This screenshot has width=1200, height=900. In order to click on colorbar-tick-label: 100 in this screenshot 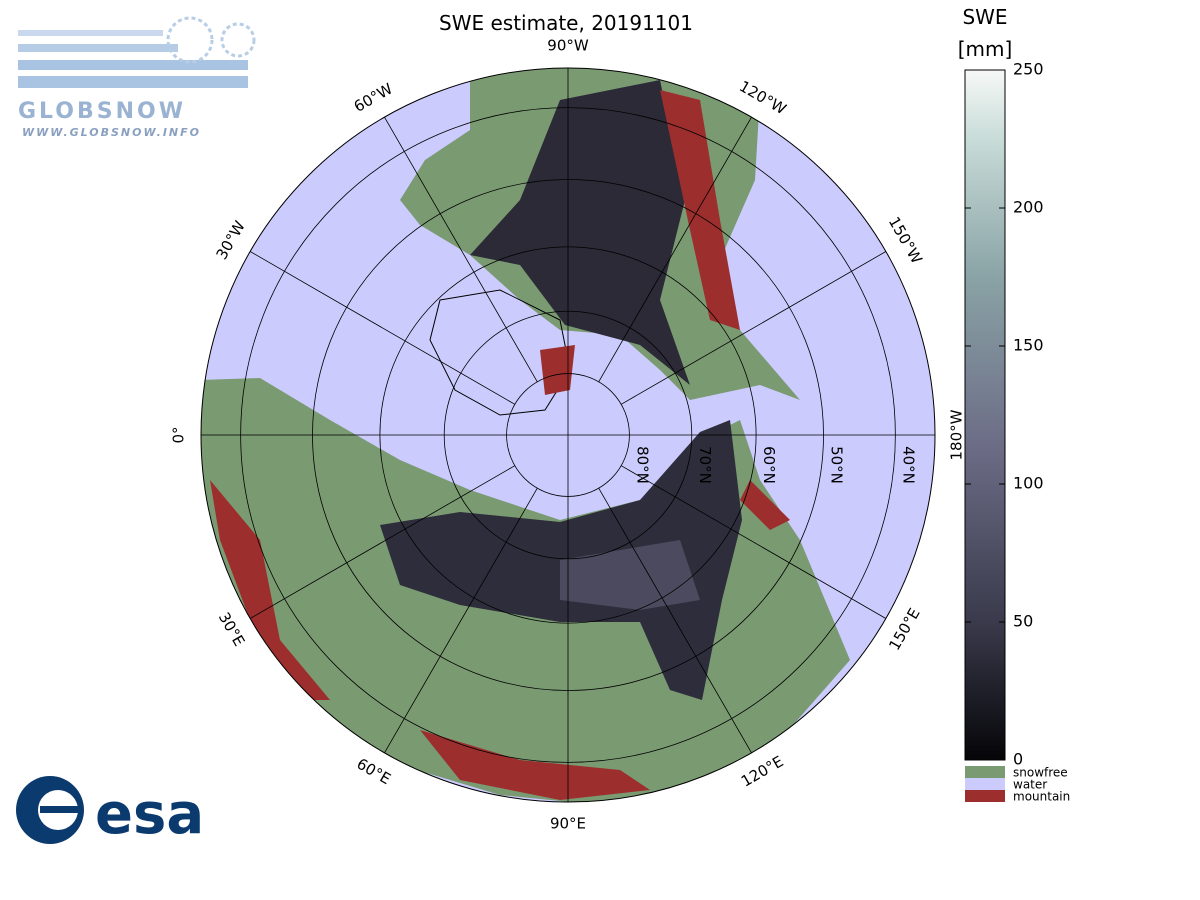, I will do `click(1028, 483)`.